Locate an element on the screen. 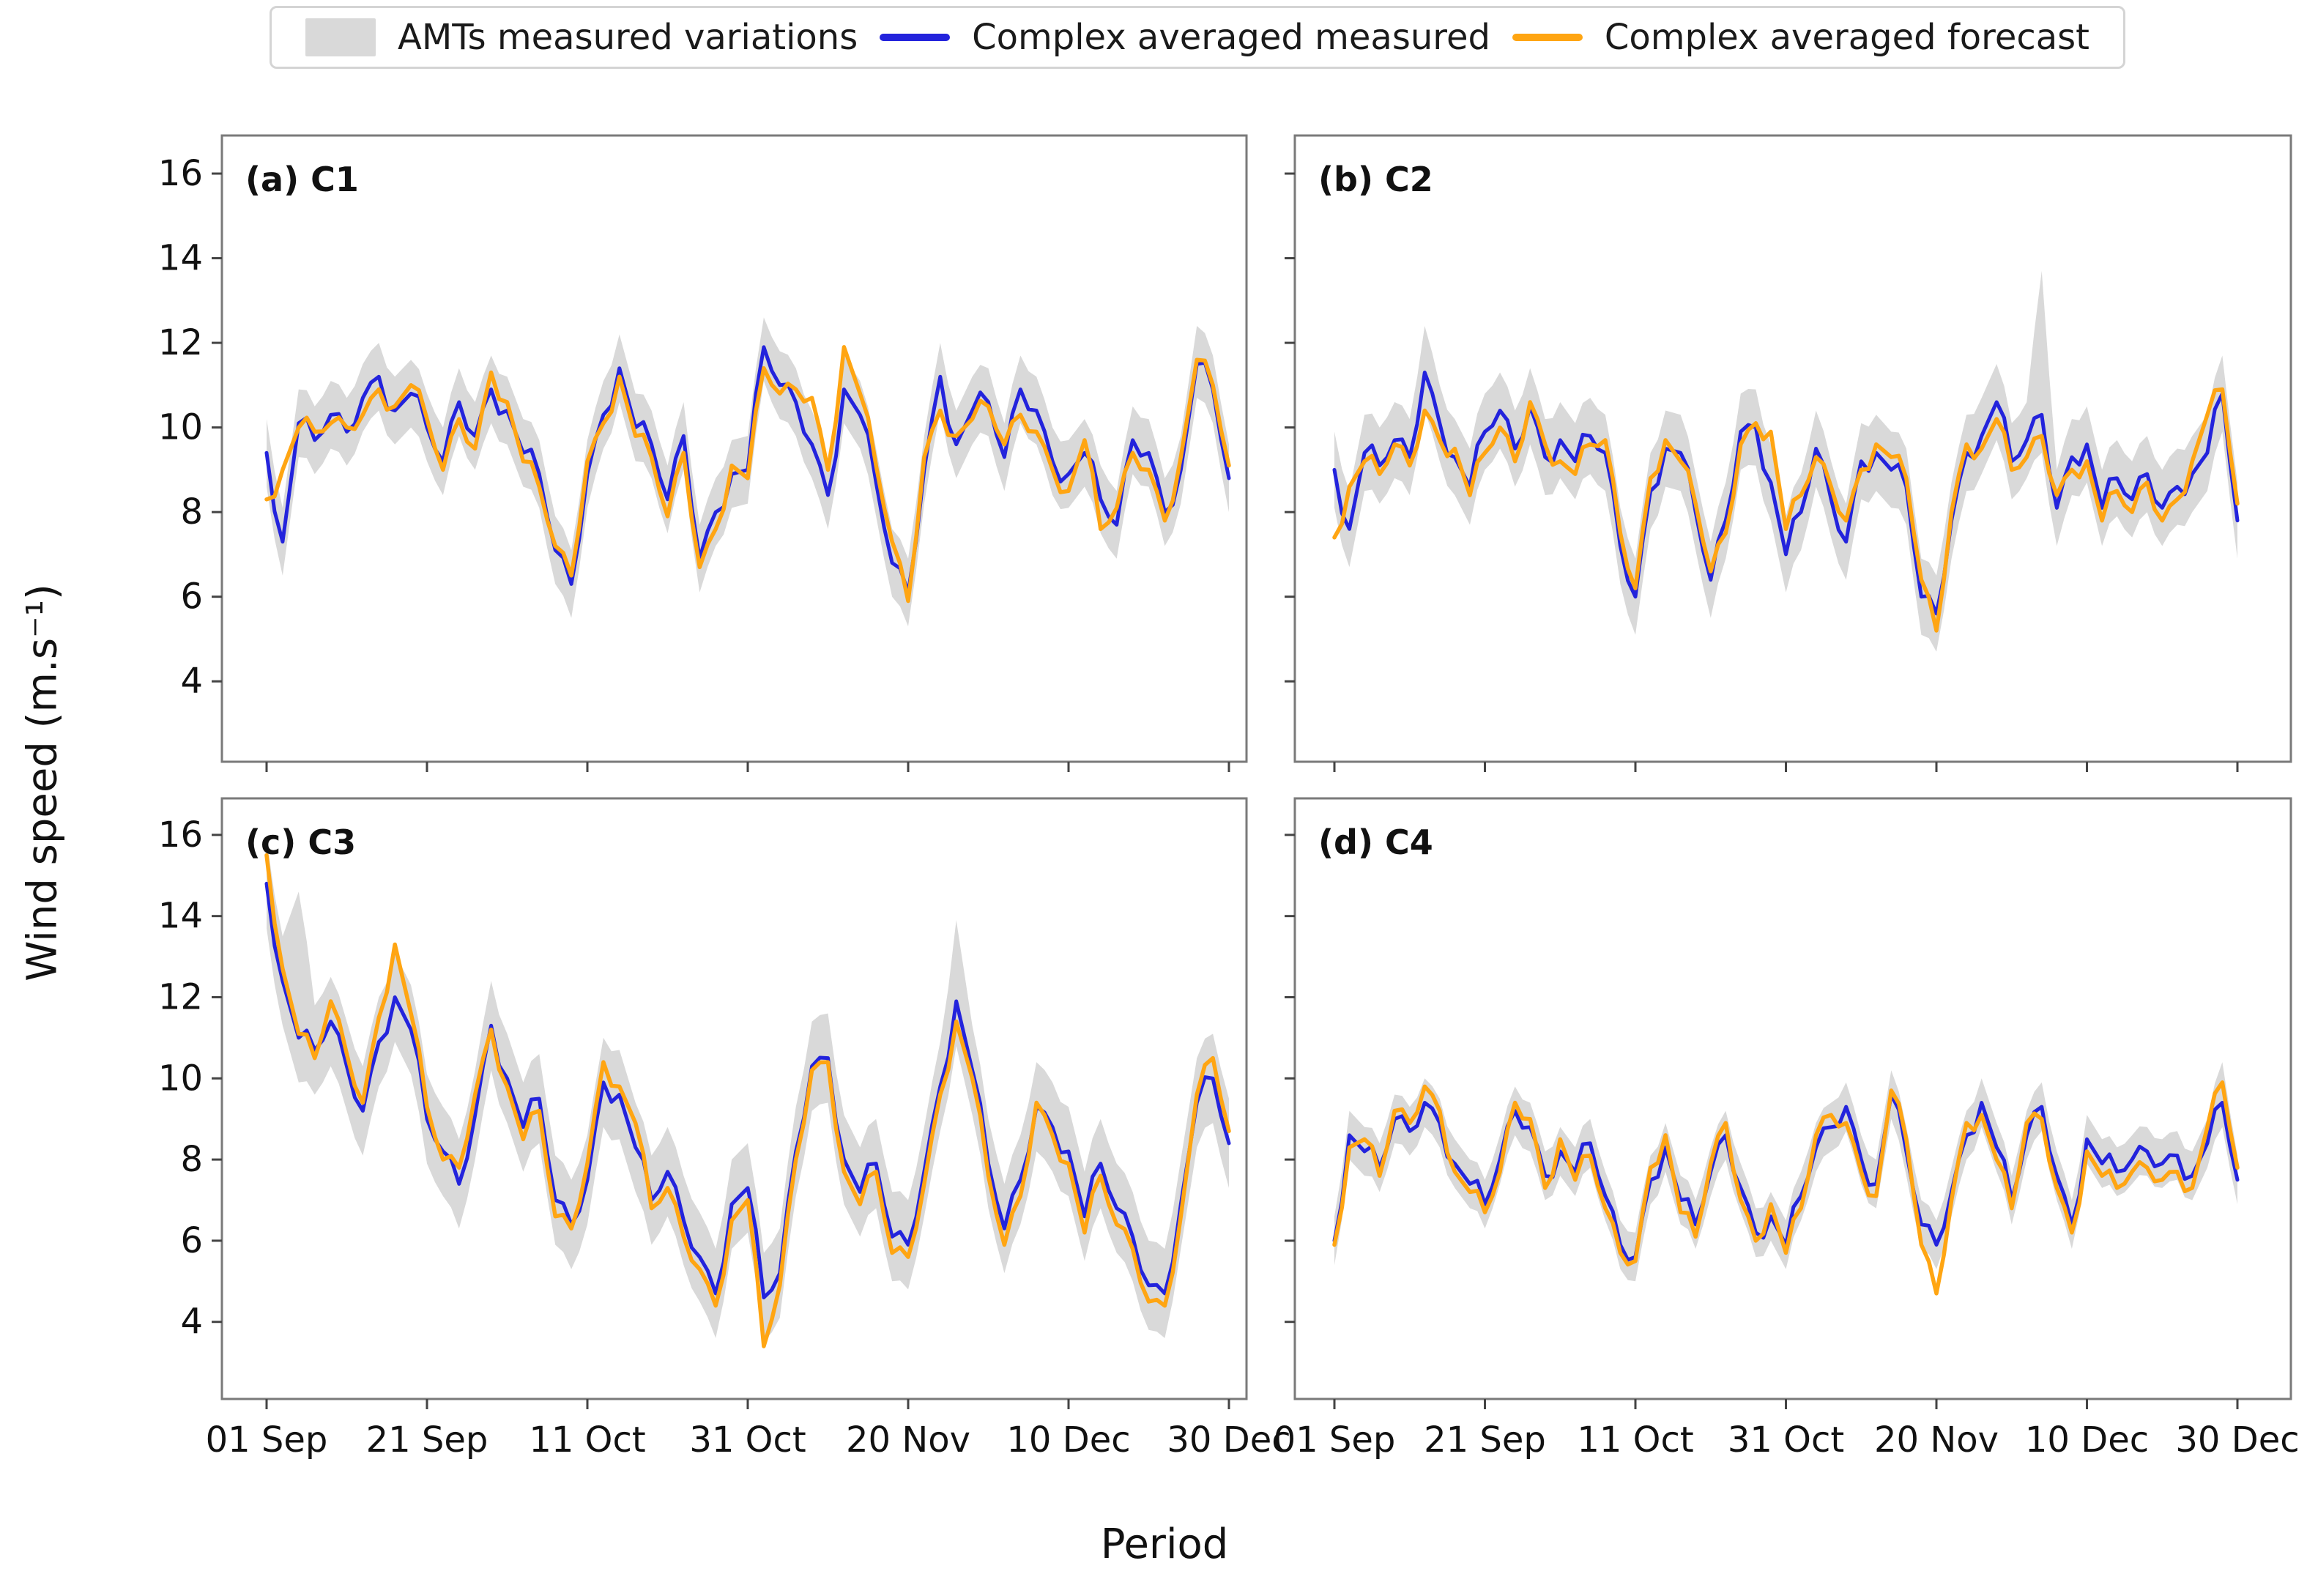 This screenshot has width=2307, height=1596. band-swatch-icon is located at coordinates (340, 37).